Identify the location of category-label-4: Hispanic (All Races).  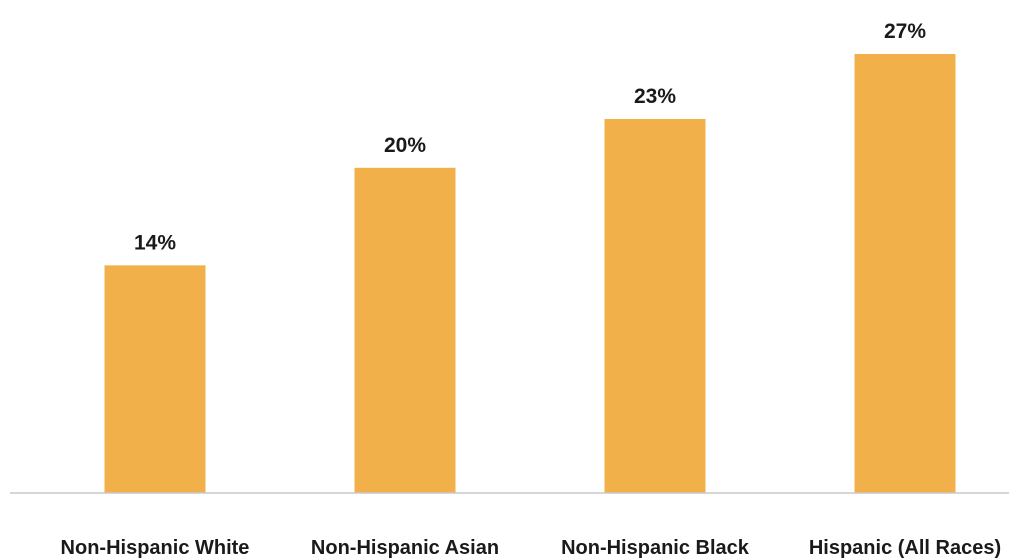
(905, 548).